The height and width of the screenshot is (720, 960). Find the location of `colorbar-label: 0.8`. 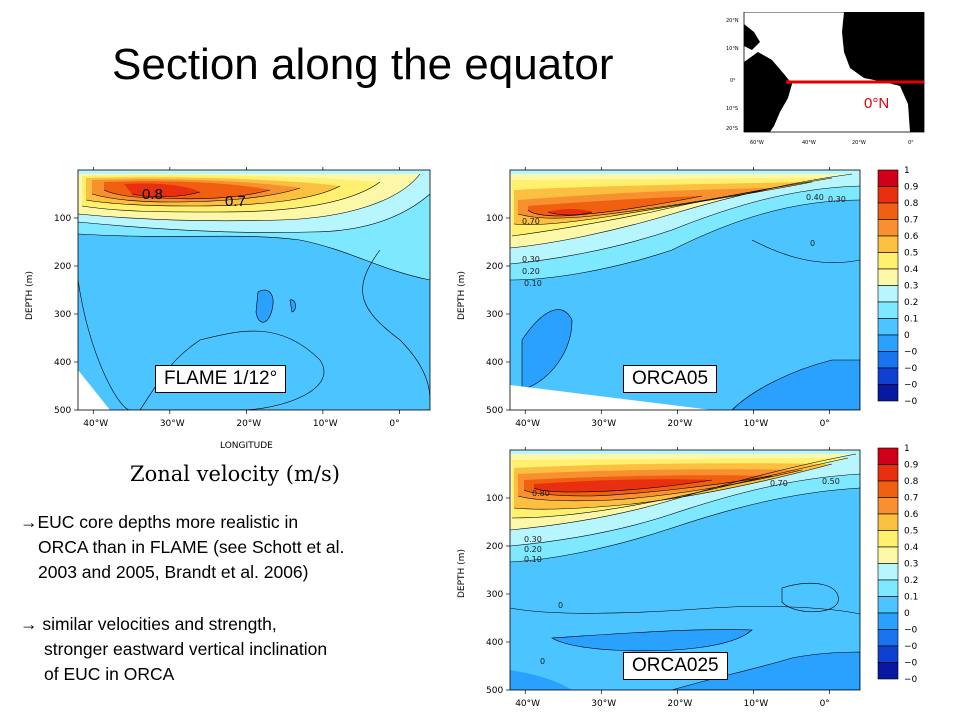

colorbar-label: 0.8 is located at coordinates (911, 204).